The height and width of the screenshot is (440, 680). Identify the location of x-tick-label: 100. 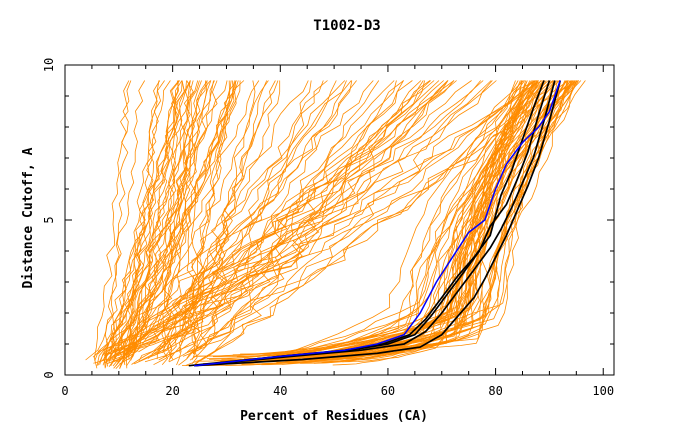
(603, 391).